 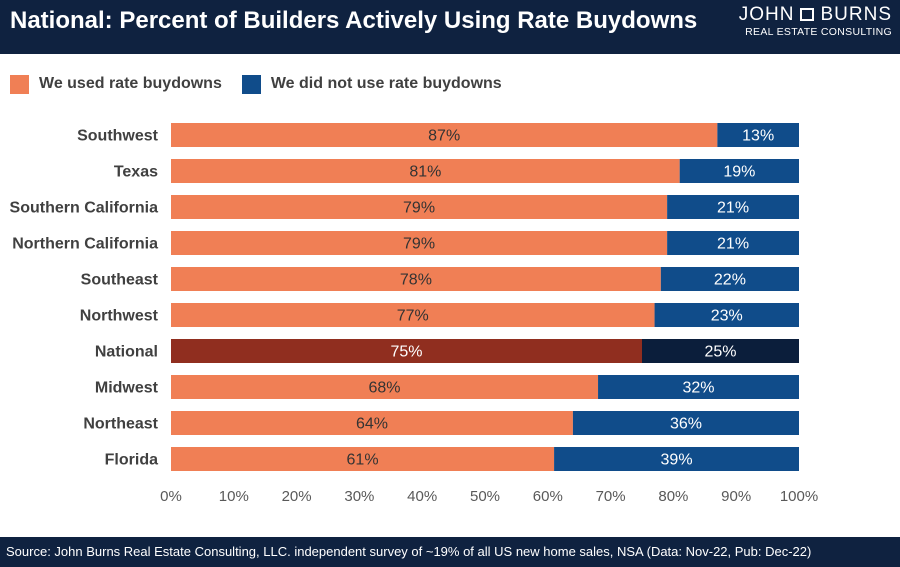 I want to click on bar-used-northwest, so click(x=413, y=315).